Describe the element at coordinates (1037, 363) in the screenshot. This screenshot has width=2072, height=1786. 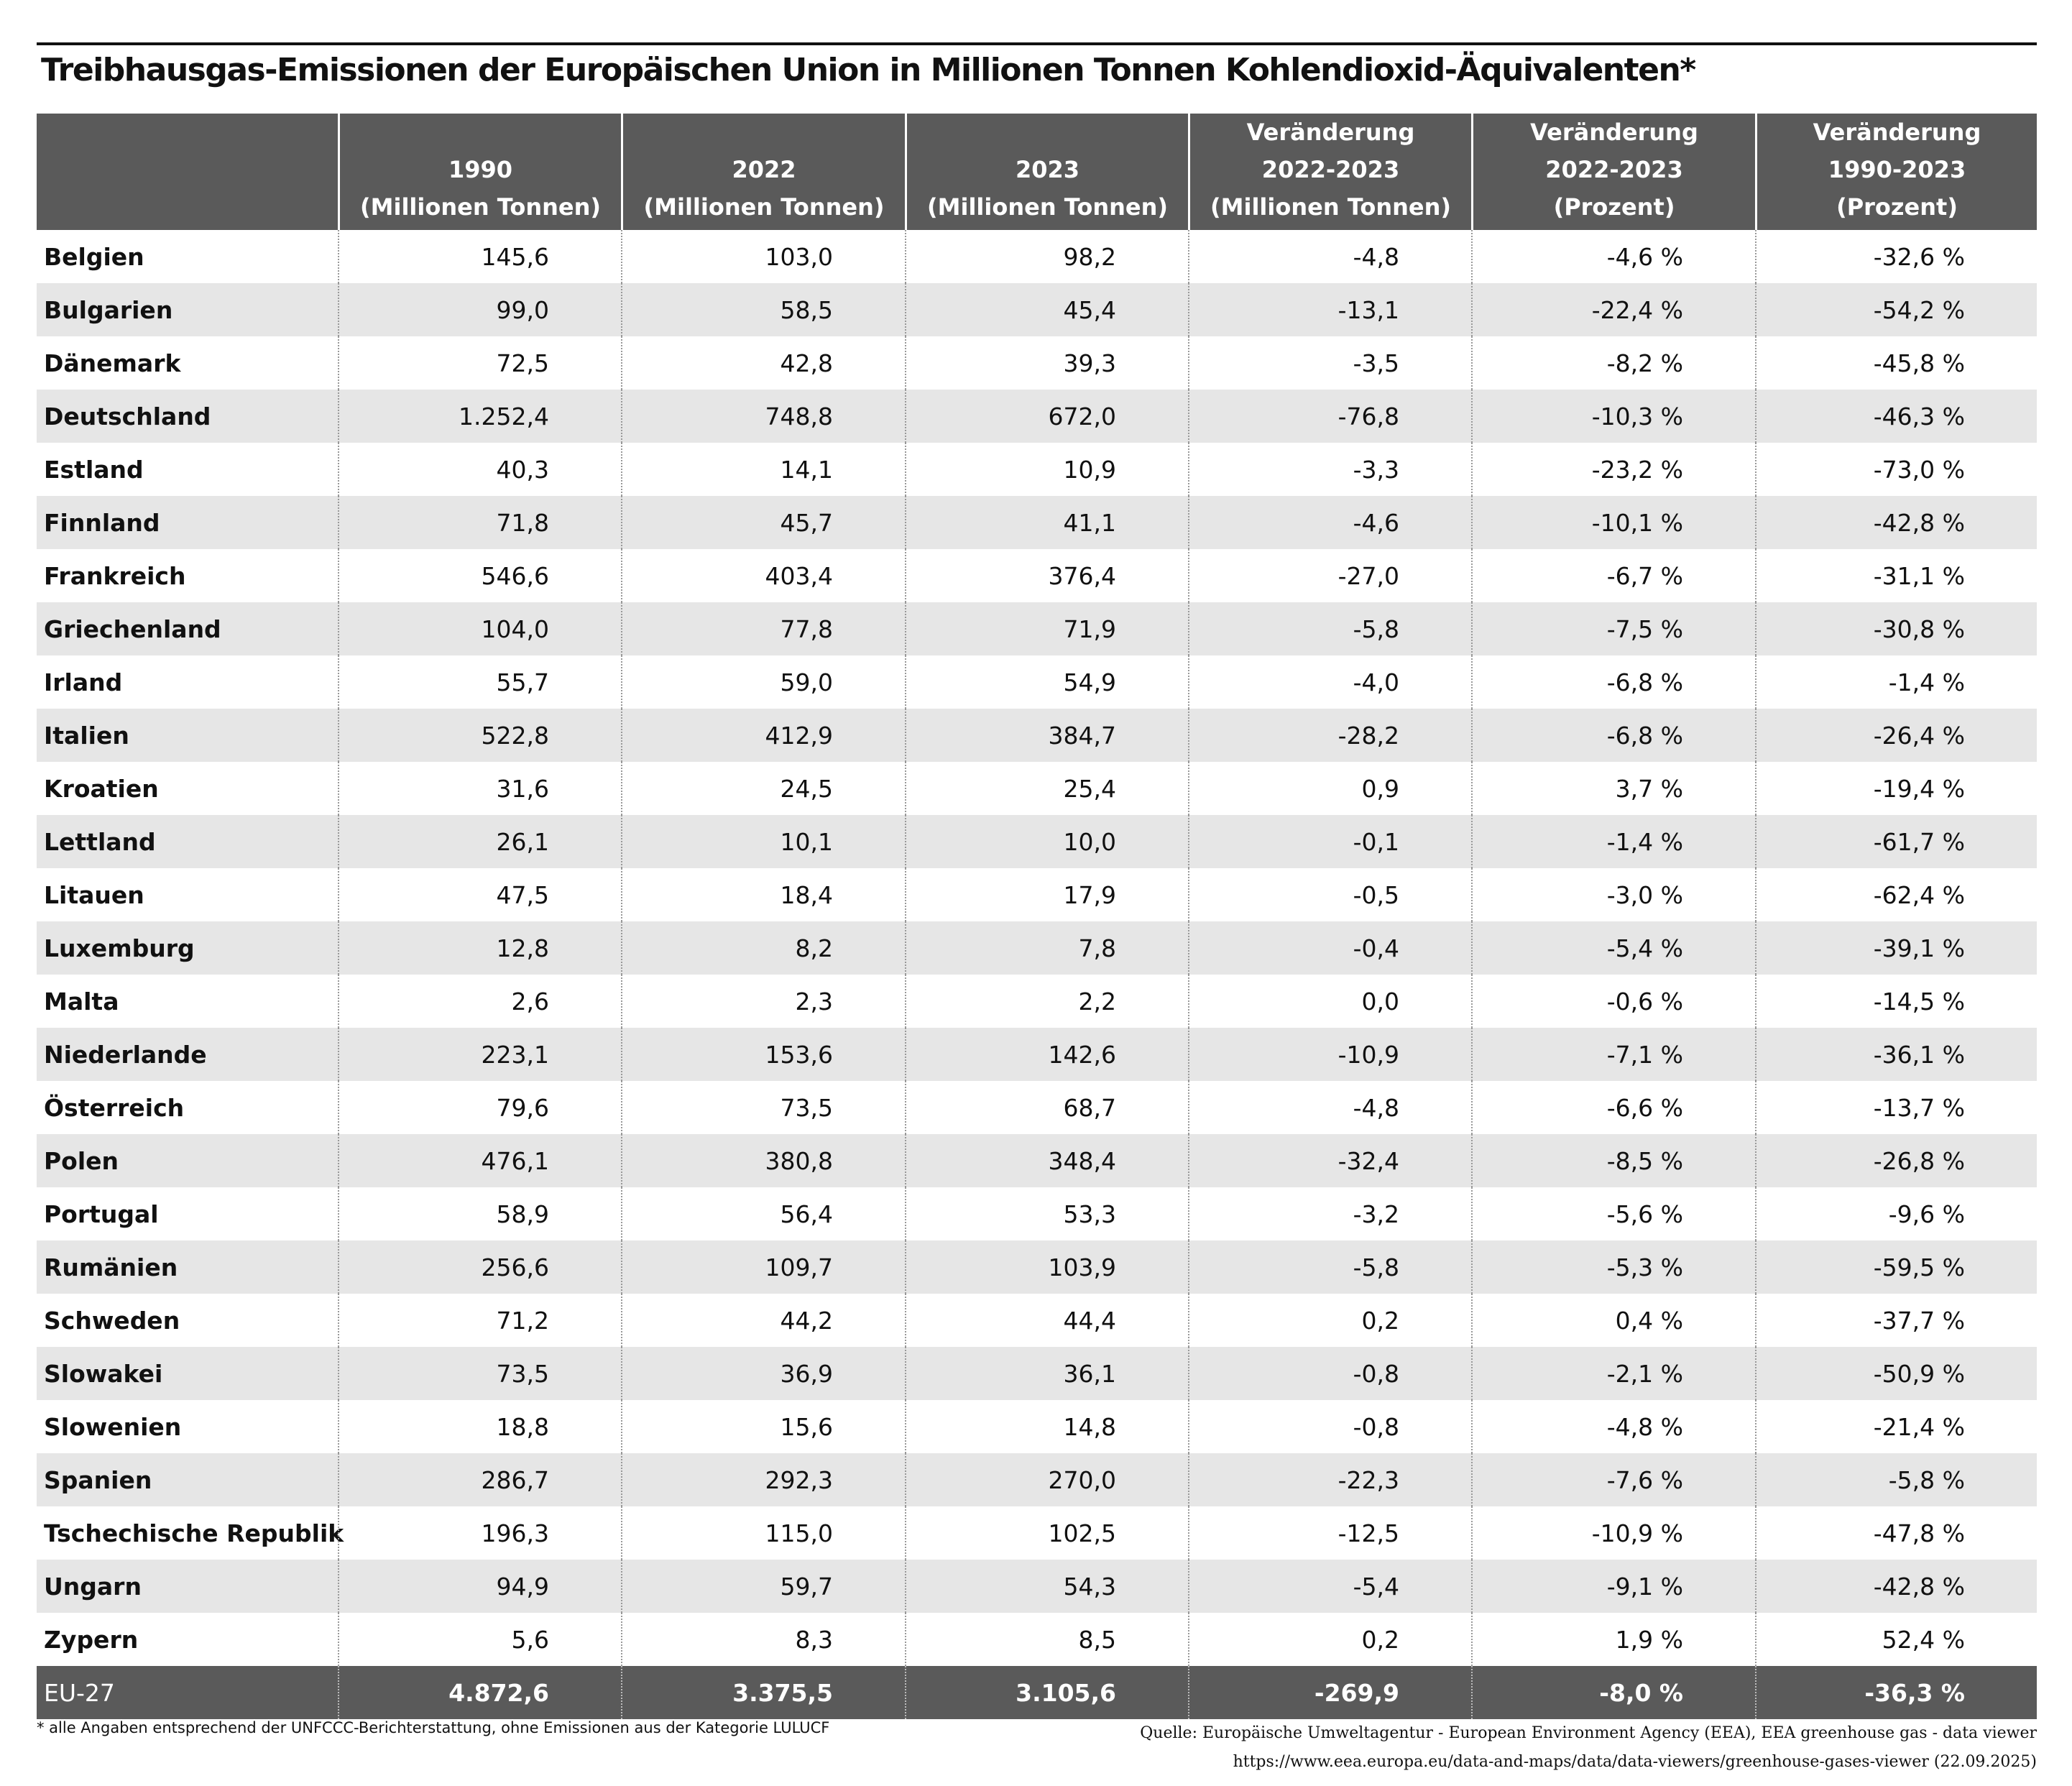
I see `table-row: Dänemark 72,5 42,8 39,3 -3,5 -8,2 % -45,8 %` at that location.